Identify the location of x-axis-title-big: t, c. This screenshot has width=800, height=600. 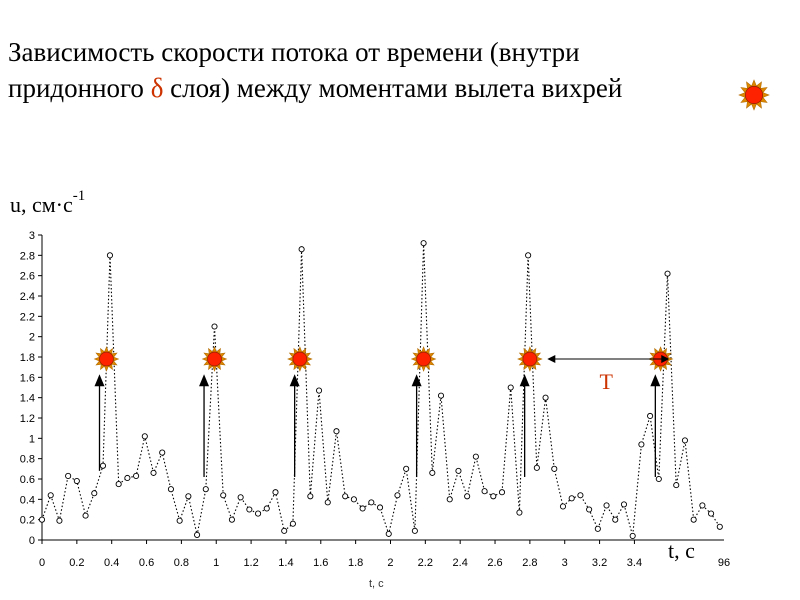
(681, 550).